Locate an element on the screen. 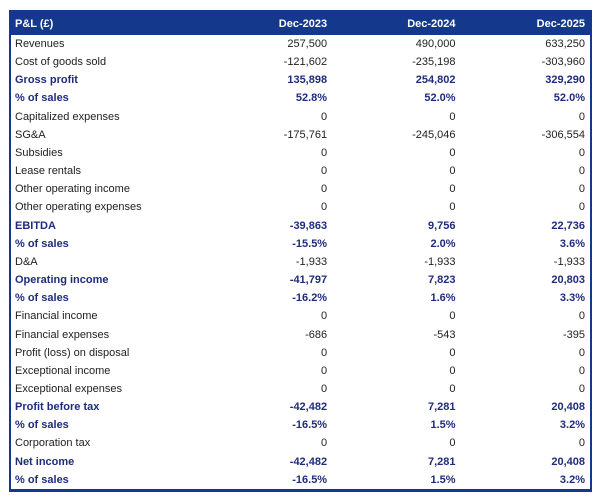 This screenshot has height=496, width=600. row-value-dec-2023: 135,898 is located at coordinates (307, 80).